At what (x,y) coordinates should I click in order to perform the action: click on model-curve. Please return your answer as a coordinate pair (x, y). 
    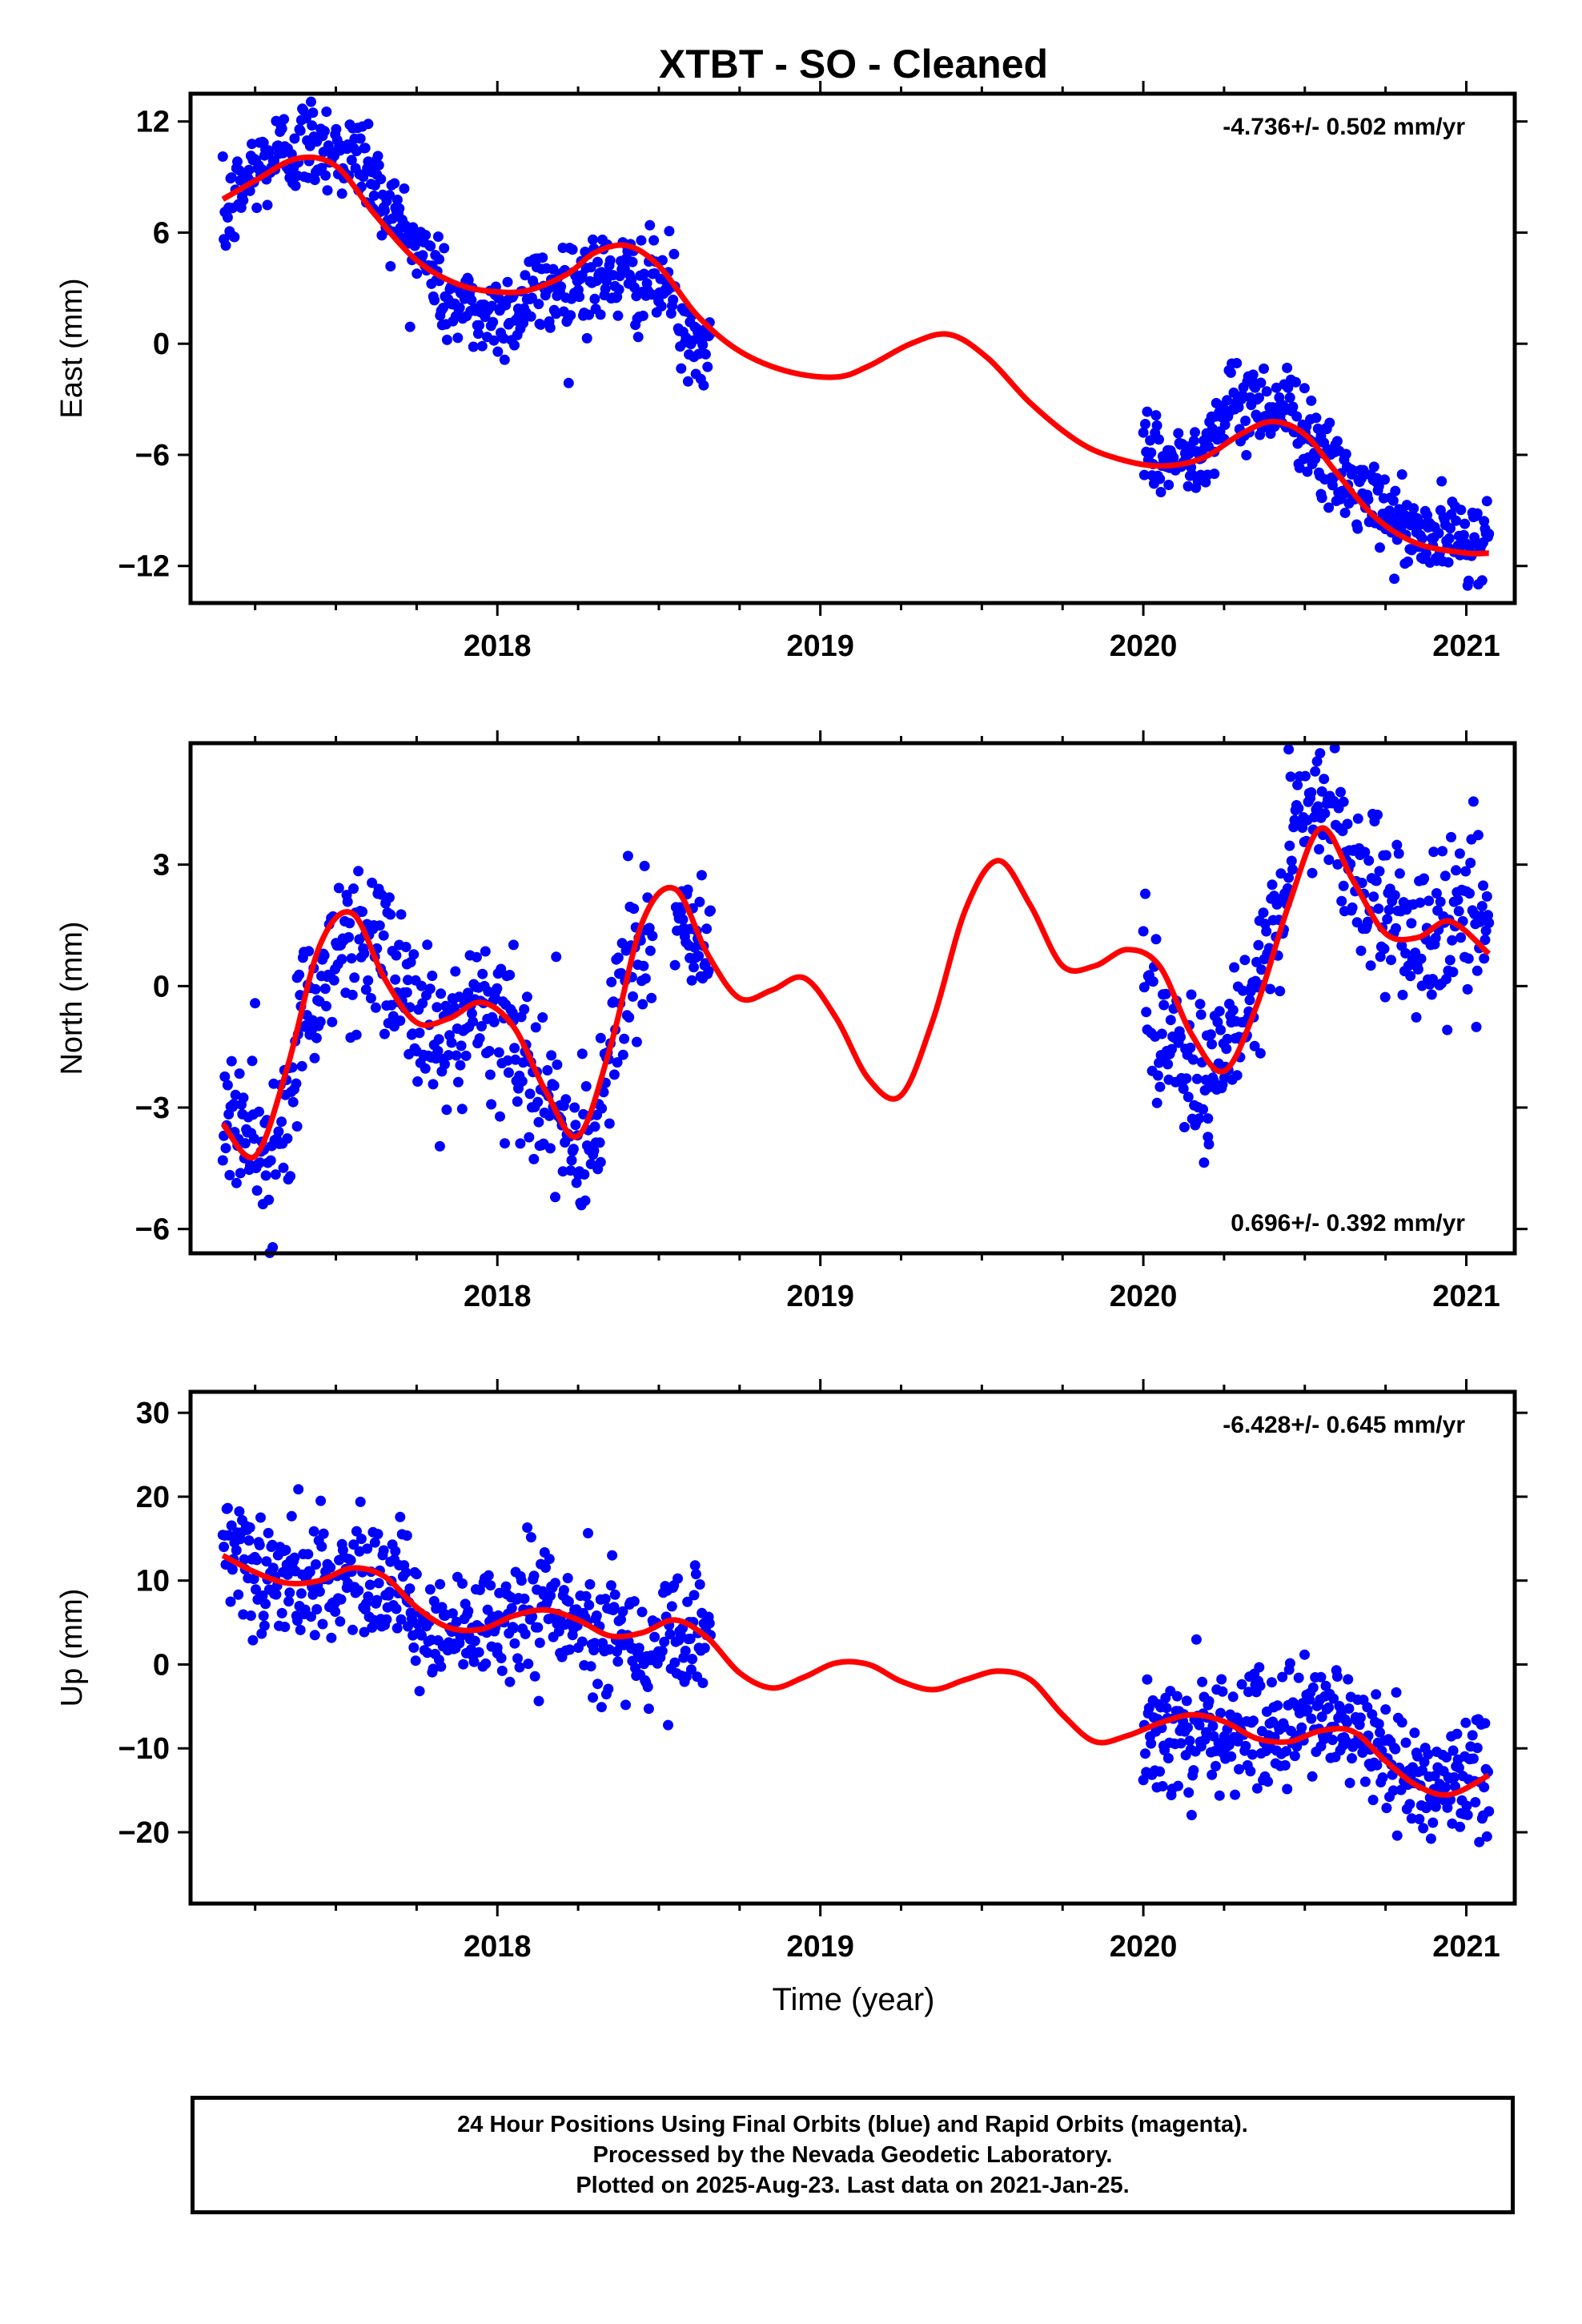
    Looking at the image, I should click on (855, 356).